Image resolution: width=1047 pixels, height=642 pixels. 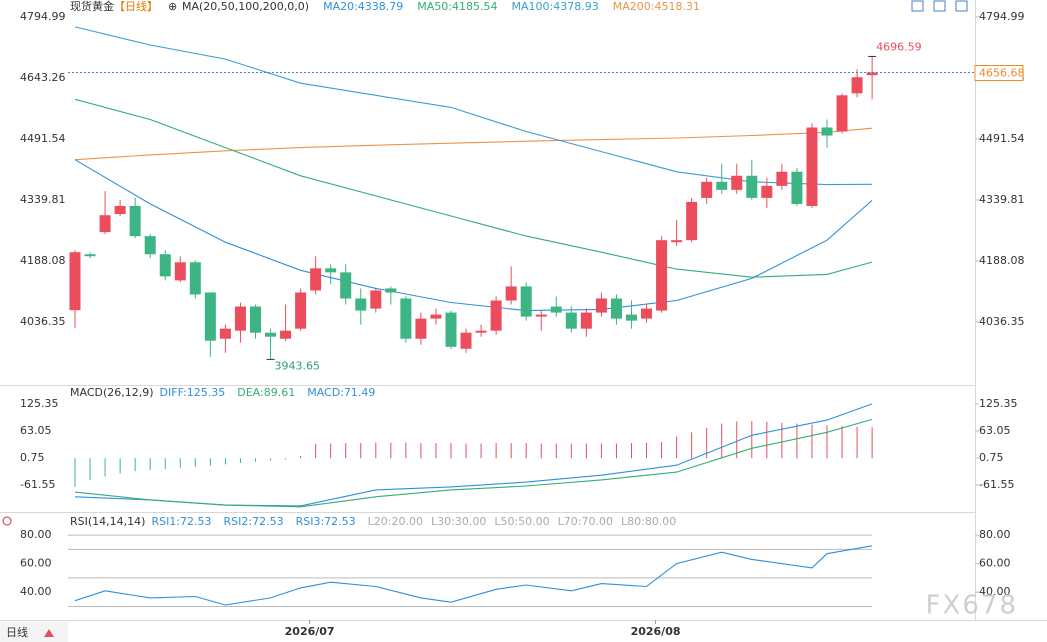 I want to click on header-label: MA20:4338.79, so click(x=363, y=6).